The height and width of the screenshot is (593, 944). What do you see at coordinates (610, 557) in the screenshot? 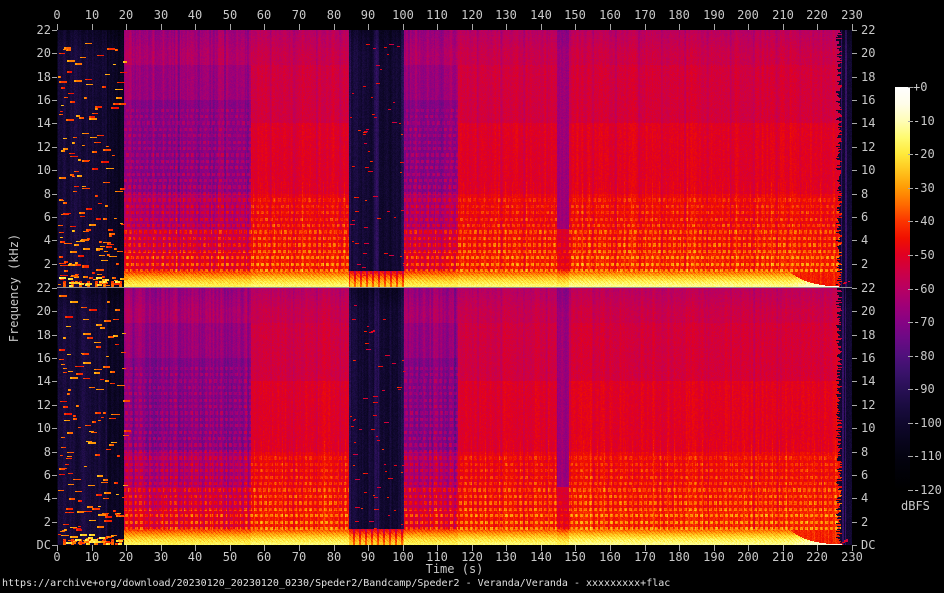
I see `time-tick-label-bottom: 160` at bounding box center [610, 557].